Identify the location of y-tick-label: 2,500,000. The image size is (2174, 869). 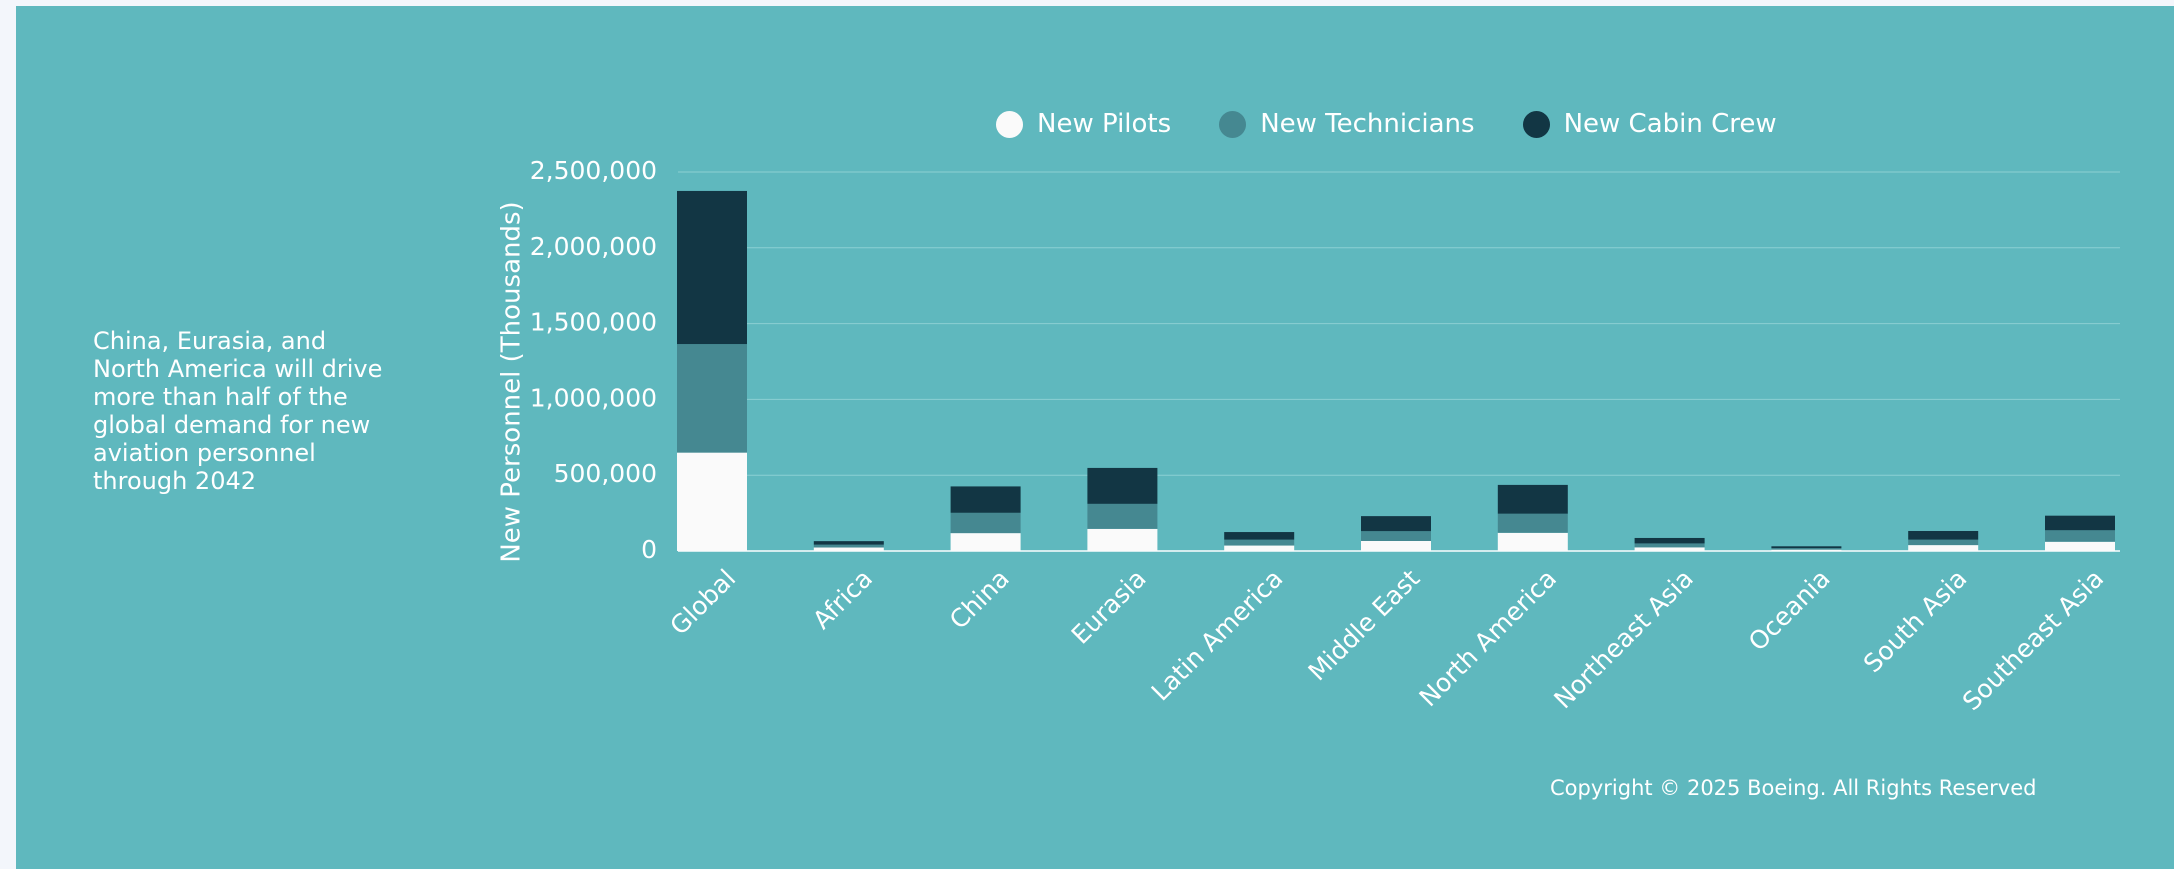
(593, 170).